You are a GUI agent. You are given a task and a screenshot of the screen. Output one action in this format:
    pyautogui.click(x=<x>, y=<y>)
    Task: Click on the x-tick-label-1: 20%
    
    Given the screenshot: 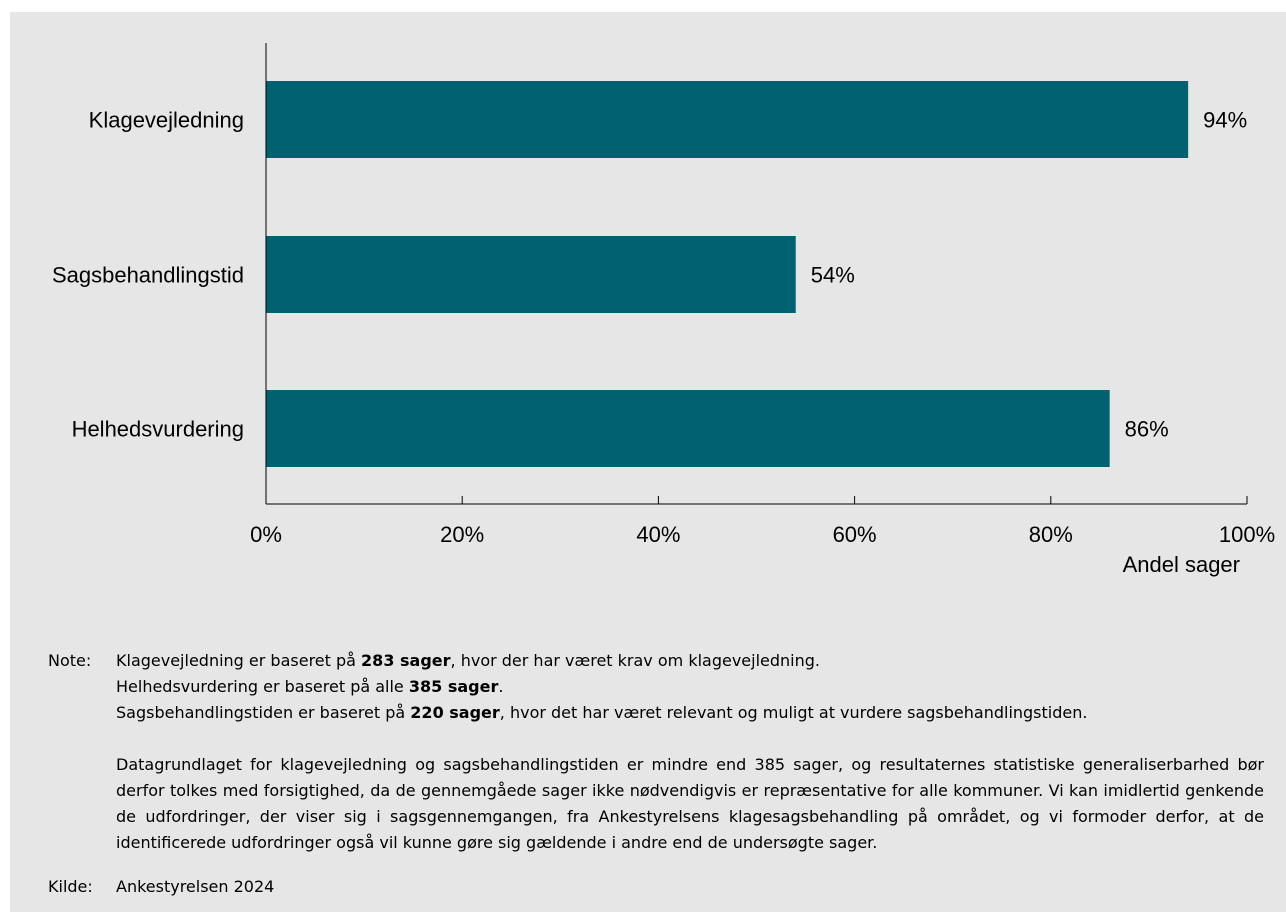 What is the action you would take?
    pyautogui.click(x=462, y=534)
    